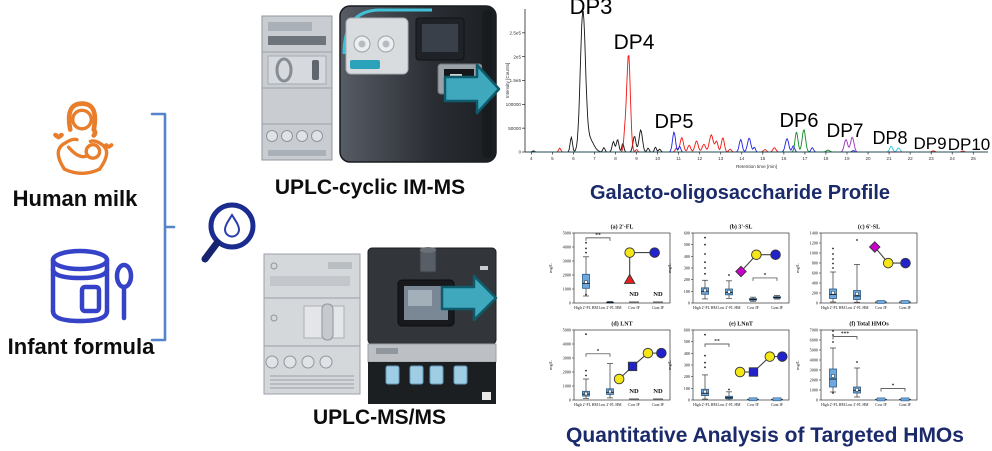 The image size is (992, 451). I want to click on svg-text: 300, so click(687, 365).